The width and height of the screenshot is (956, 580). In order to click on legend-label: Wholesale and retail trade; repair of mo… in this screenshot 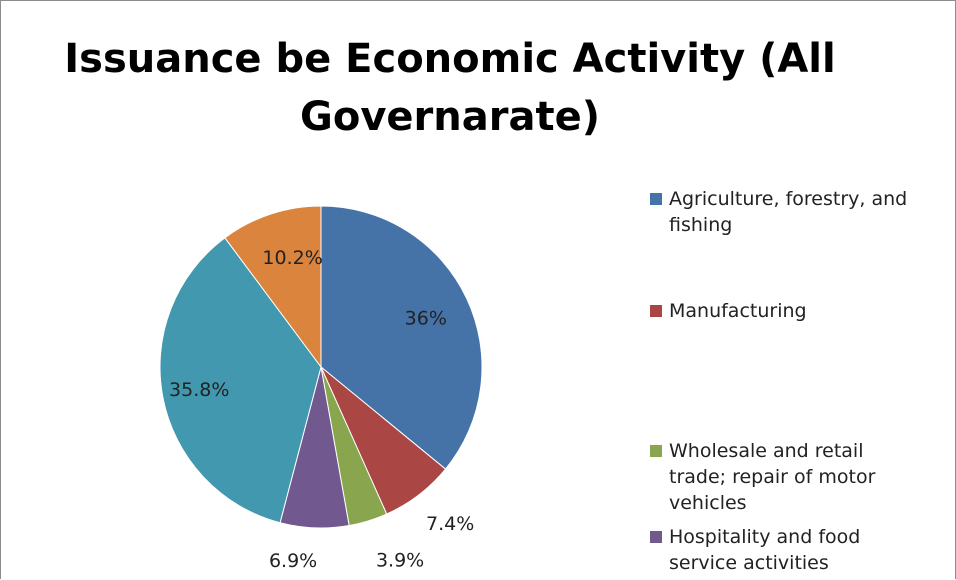, I will do `click(772, 477)`.